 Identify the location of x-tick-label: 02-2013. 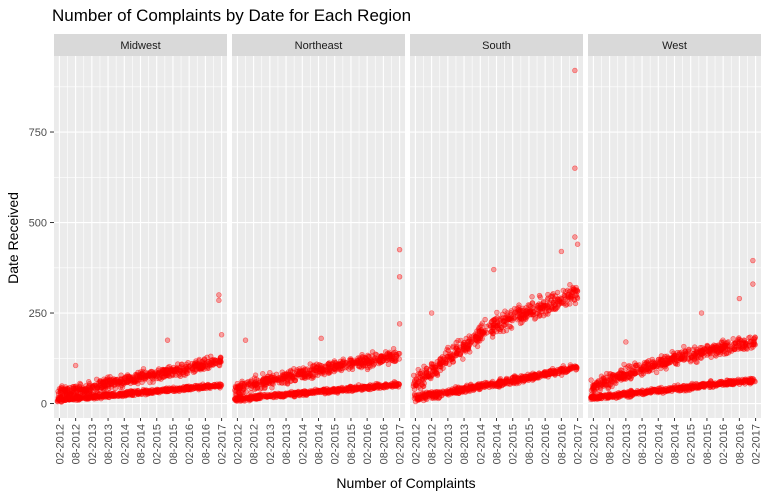
(627, 444).